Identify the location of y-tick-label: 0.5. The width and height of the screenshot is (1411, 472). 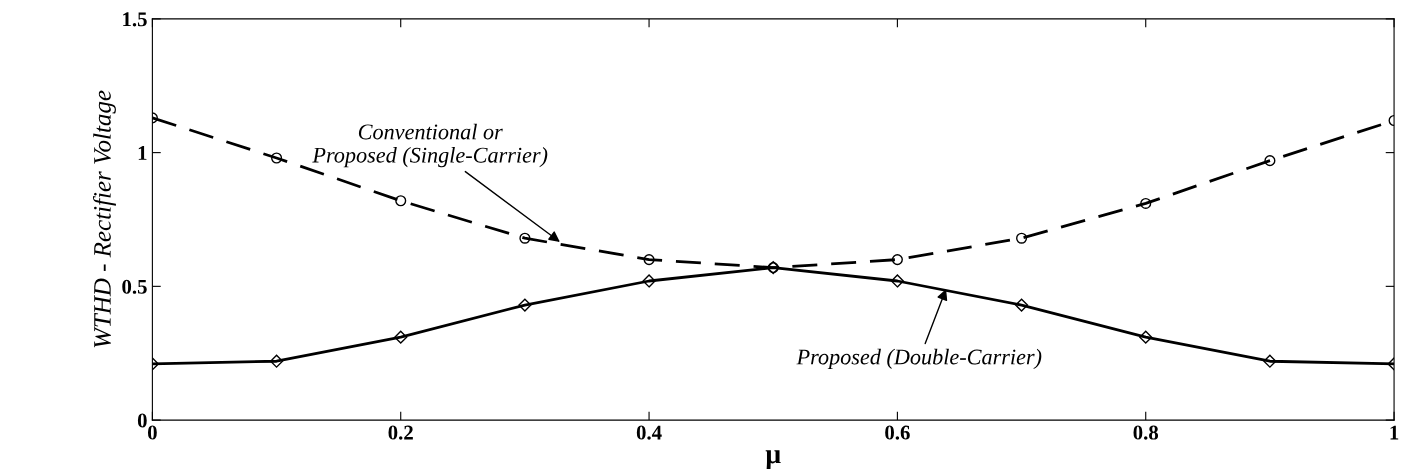
(134, 286).